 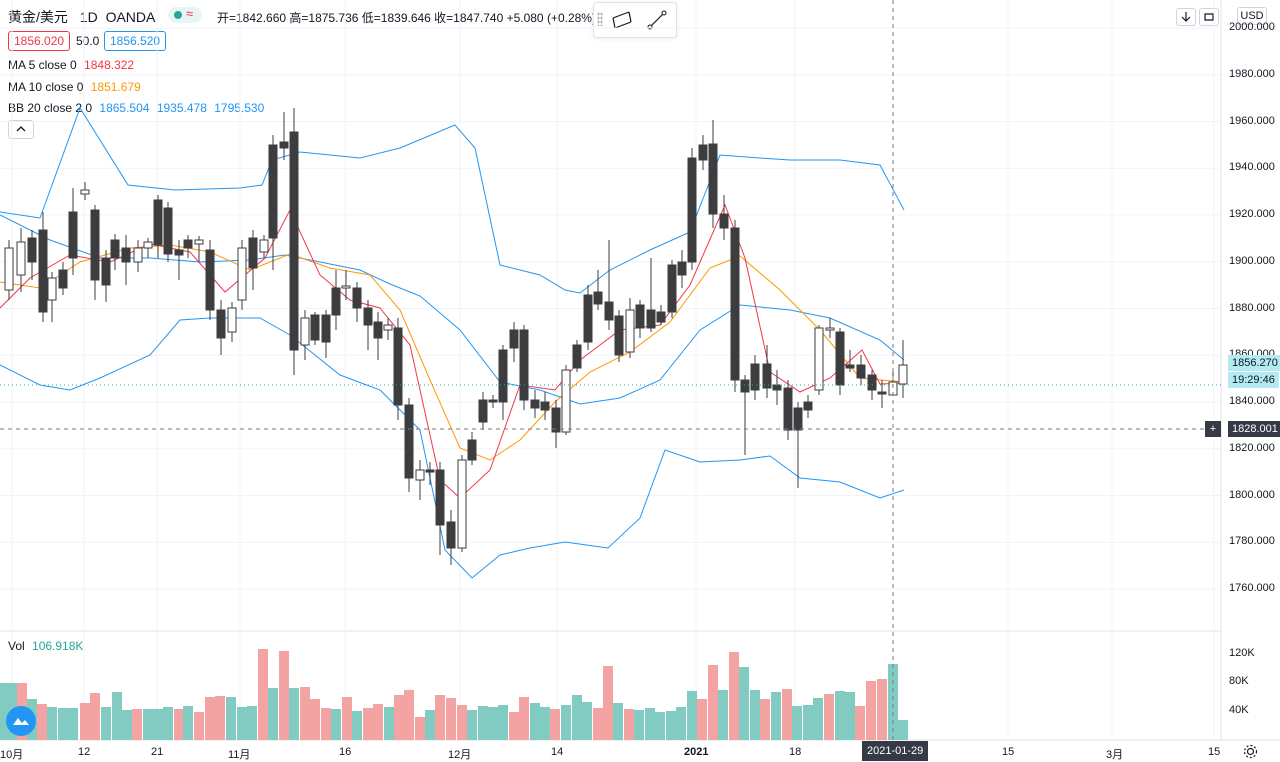 I want to click on time-axis-tick: 21, so click(x=157, y=752).